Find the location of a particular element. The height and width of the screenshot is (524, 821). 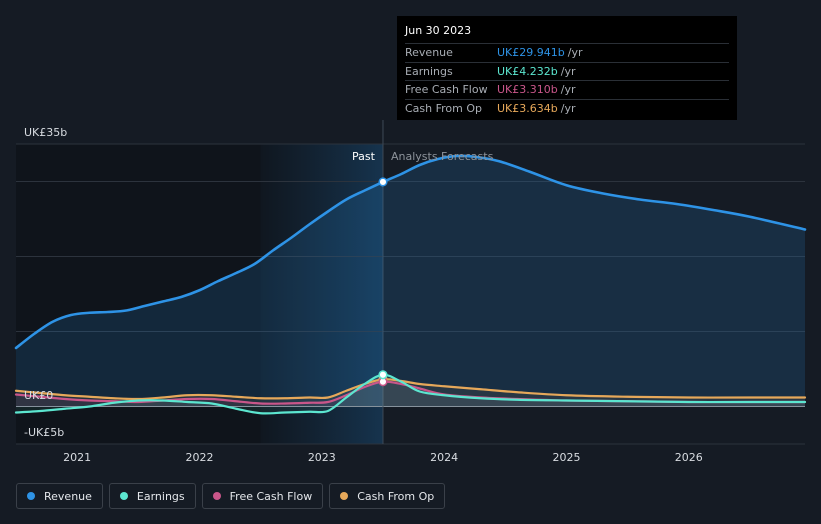

x-tick-label: 2024 is located at coordinates (444, 457).